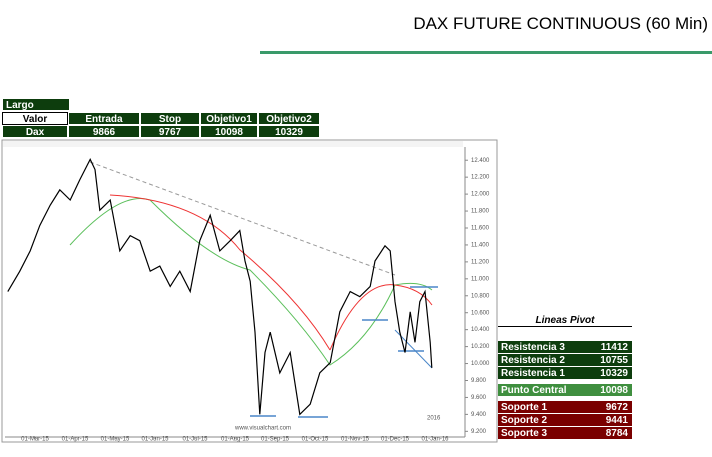  Describe the element at coordinates (534, 390) in the screenshot. I see `pivot-label: Punto Central` at that location.